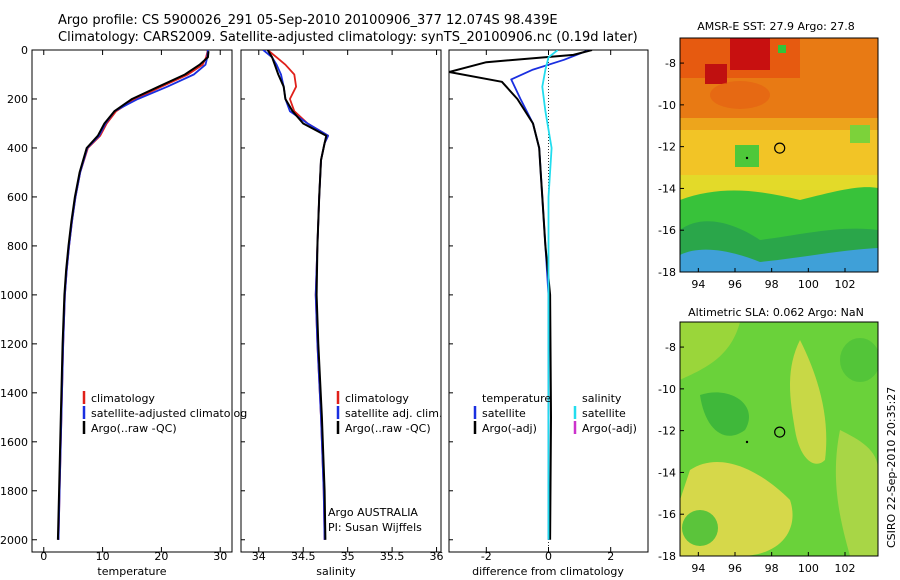  I want to click on sla-ytick-label: -14, so click(667, 472).